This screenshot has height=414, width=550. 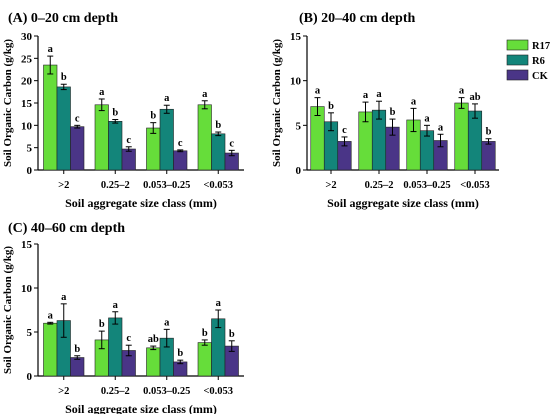 I want to click on chart-title: (B) 20–40 cm depth, so click(x=357, y=18).